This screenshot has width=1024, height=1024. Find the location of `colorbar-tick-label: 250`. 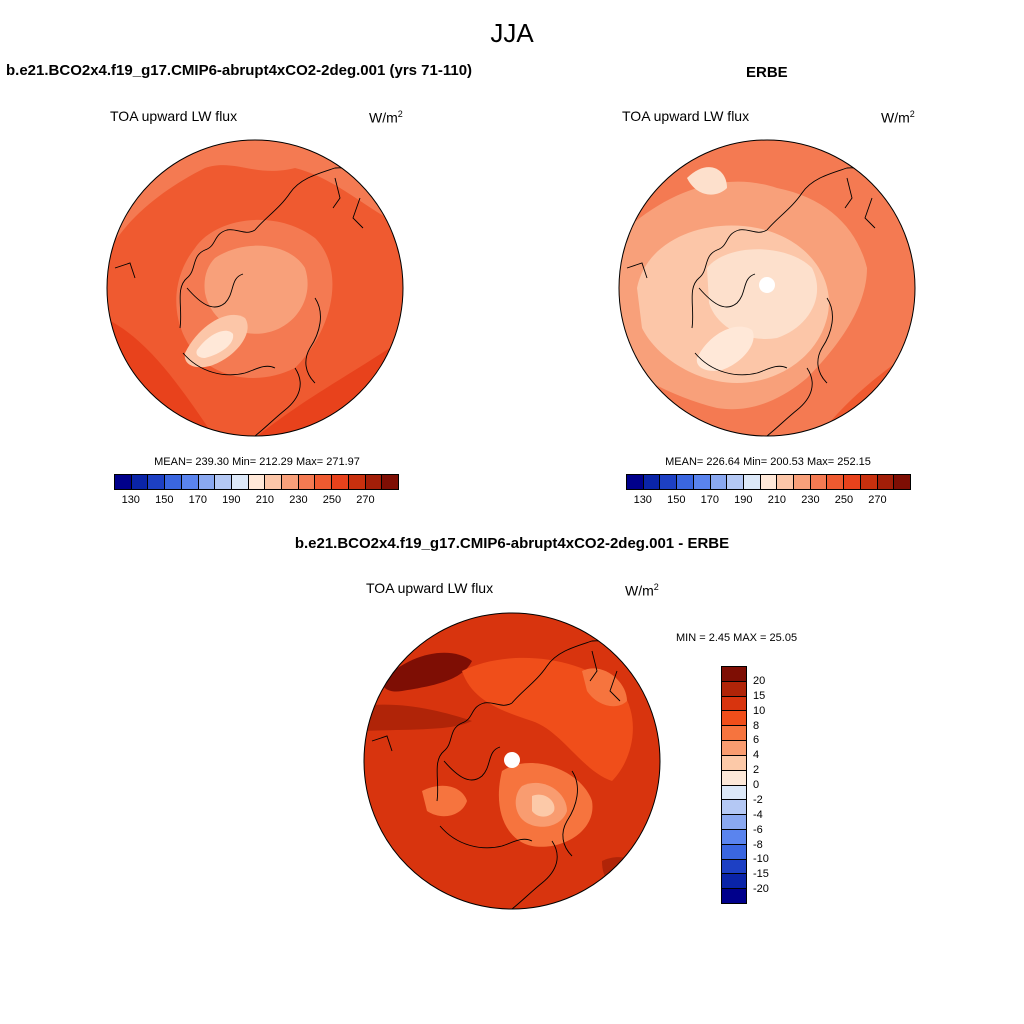

colorbar-tick-label: 250 is located at coordinates (332, 500).